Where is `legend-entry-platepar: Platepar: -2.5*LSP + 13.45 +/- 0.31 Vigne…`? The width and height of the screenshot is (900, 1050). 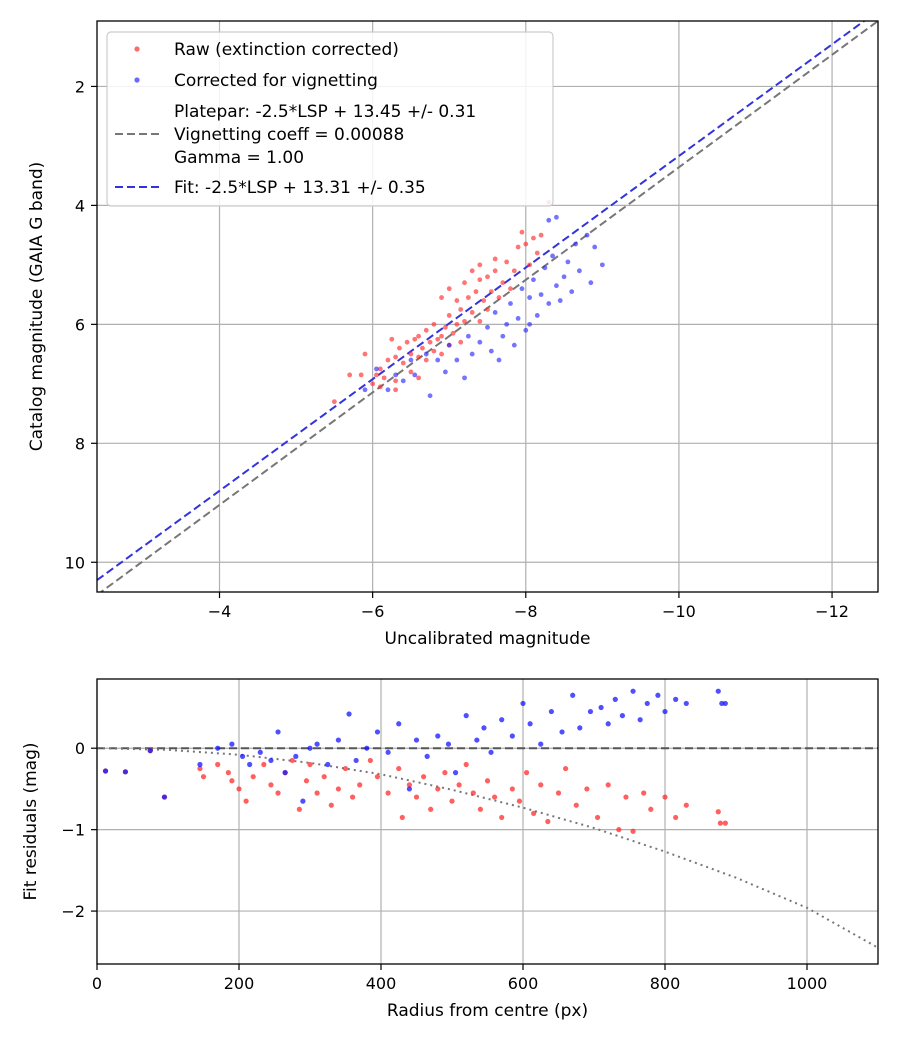 legend-entry-platepar: Platepar: -2.5*LSP + 13.45 +/- 0.31 Vigne… is located at coordinates (295, 135).